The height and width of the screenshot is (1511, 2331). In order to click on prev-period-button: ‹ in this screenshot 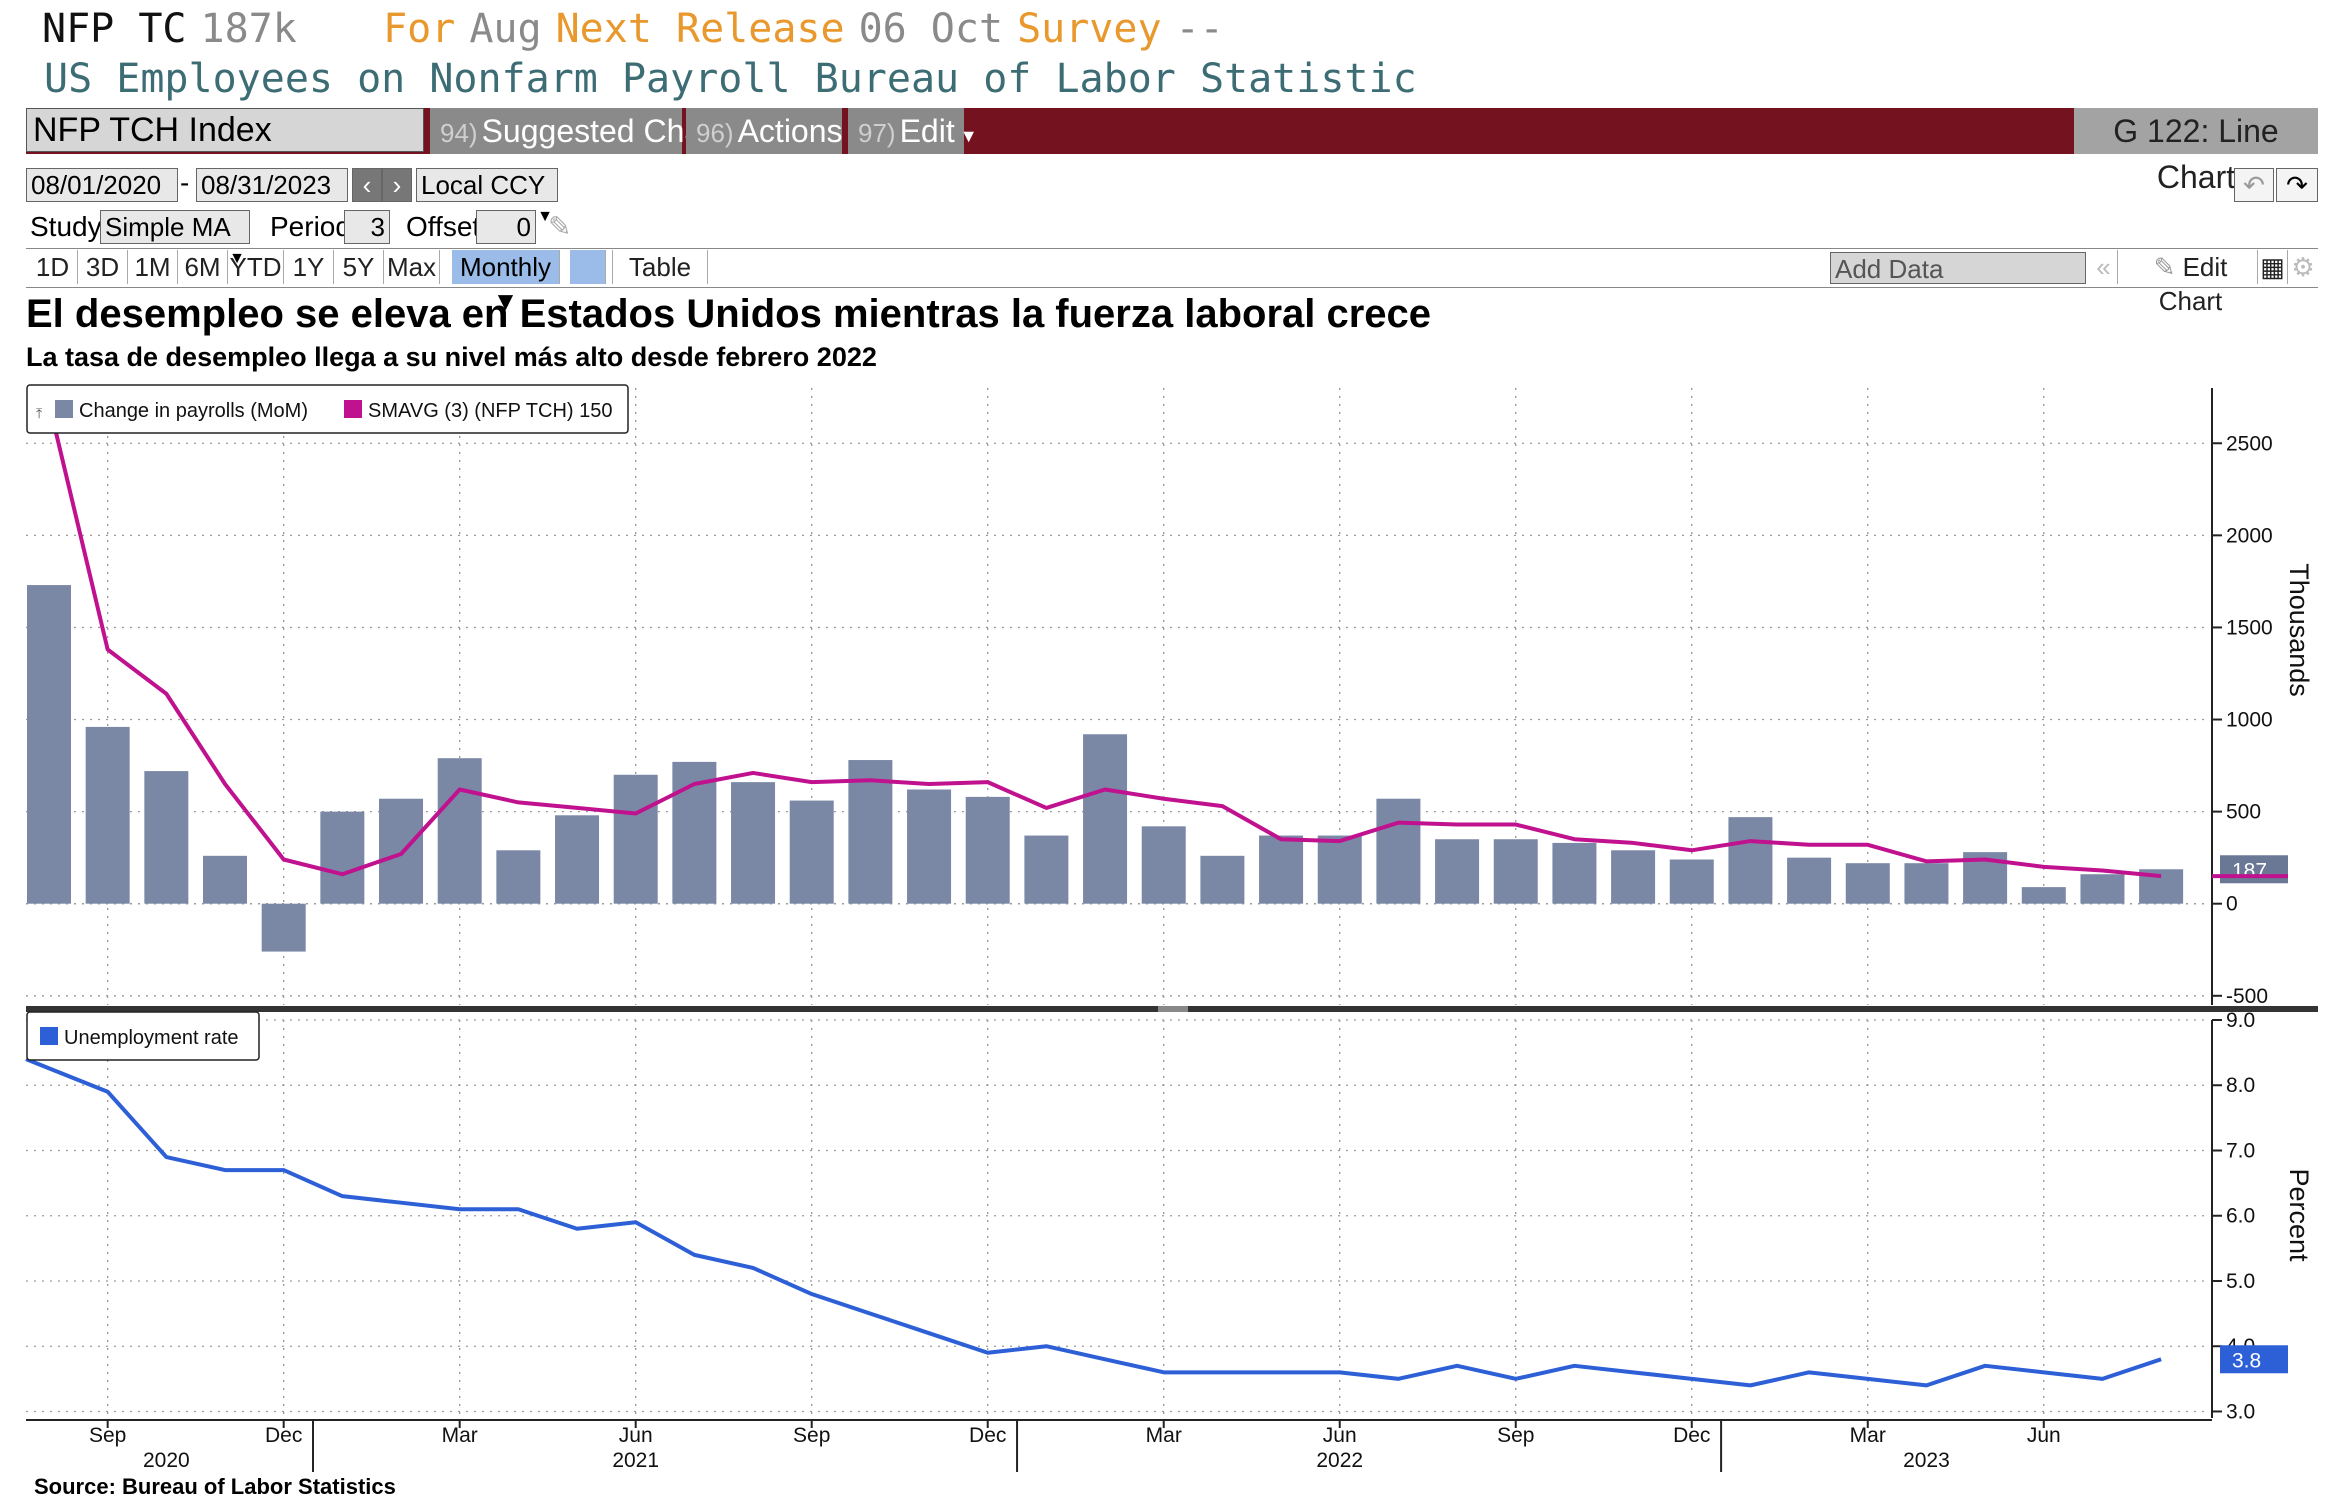, I will do `click(367, 185)`.